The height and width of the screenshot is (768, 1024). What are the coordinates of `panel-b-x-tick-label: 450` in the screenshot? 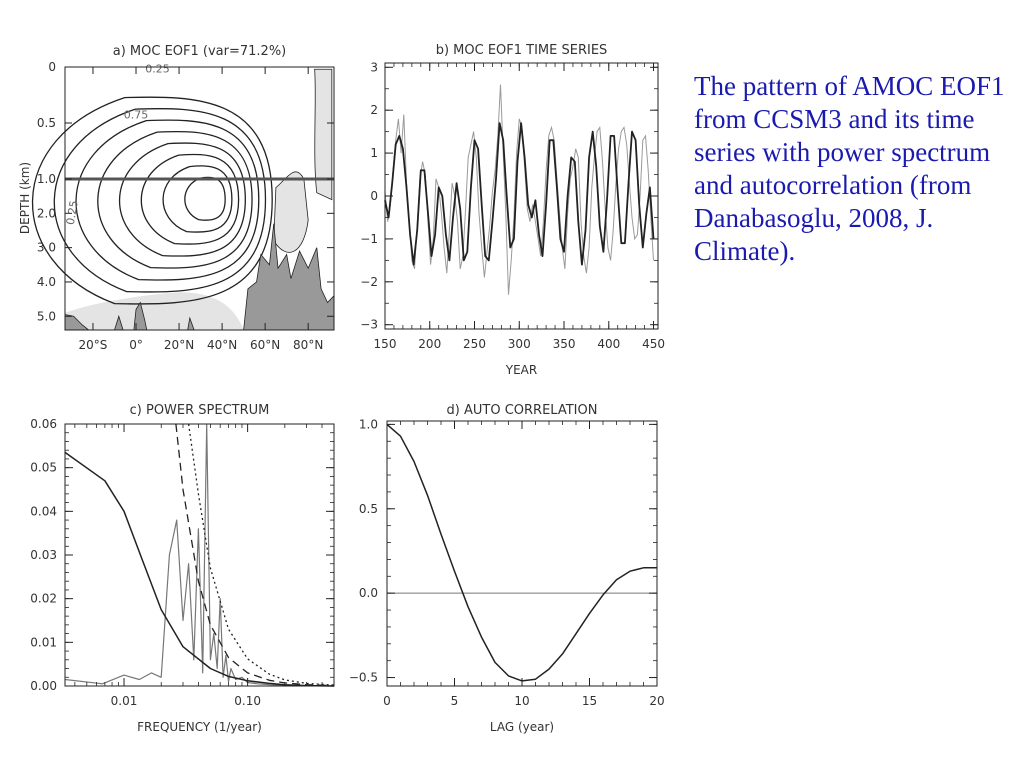 It's located at (653, 344).